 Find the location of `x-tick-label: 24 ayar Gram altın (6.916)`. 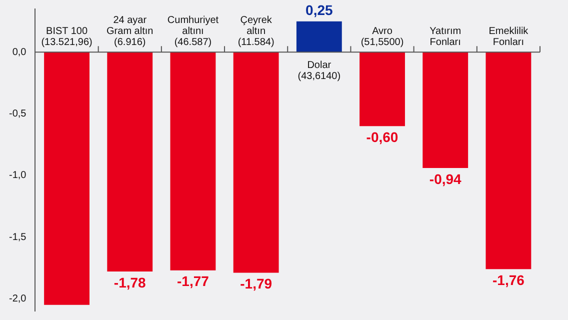

x-tick-label: 24 ayar Gram altın (6.916) is located at coordinates (130, 31).